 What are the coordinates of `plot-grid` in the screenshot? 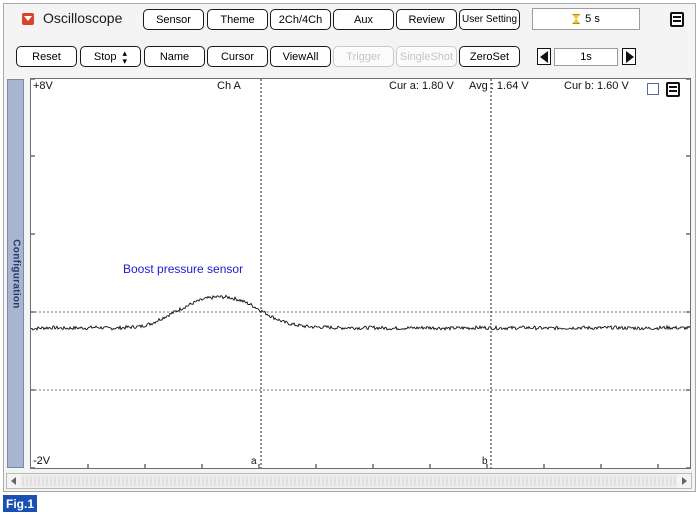 It's located at (360, 351).